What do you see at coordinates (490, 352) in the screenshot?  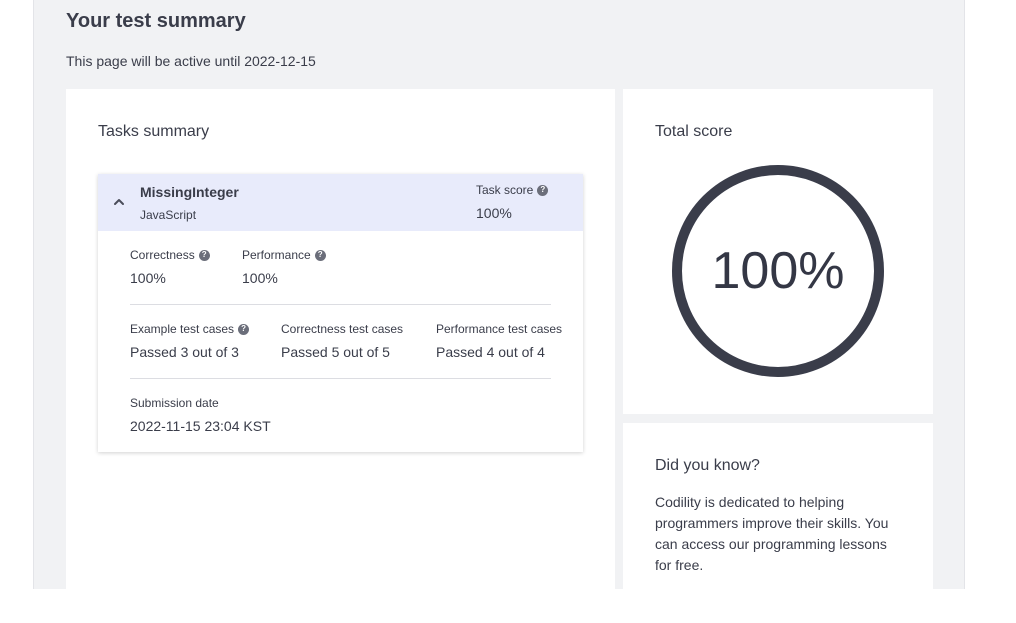 I see `performance-cases-value: Passed 4 out of 4` at bounding box center [490, 352].